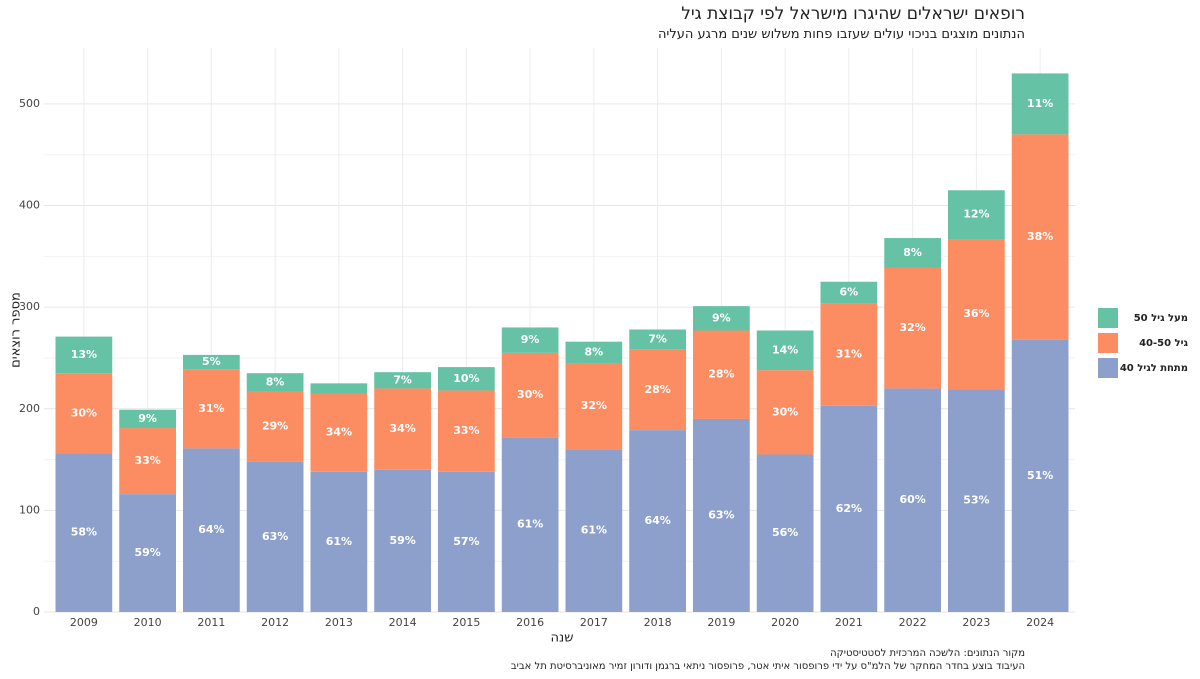  Describe the element at coordinates (36, 611) in the screenshot. I see `y-tick-label: 0` at that location.